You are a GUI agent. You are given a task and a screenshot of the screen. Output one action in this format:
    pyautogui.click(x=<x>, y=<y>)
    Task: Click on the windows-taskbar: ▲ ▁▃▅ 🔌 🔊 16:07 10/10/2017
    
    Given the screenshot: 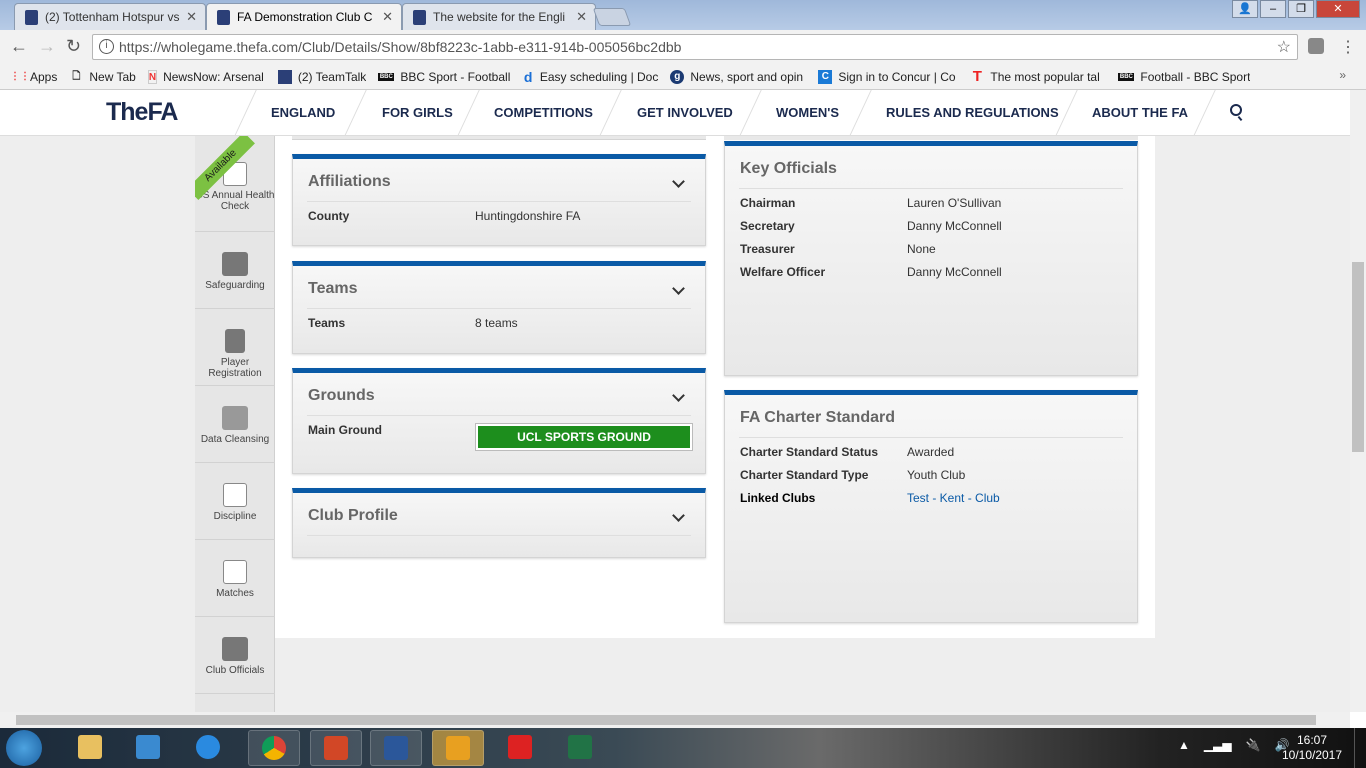 What is the action you would take?
    pyautogui.click(x=683, y=748)
    